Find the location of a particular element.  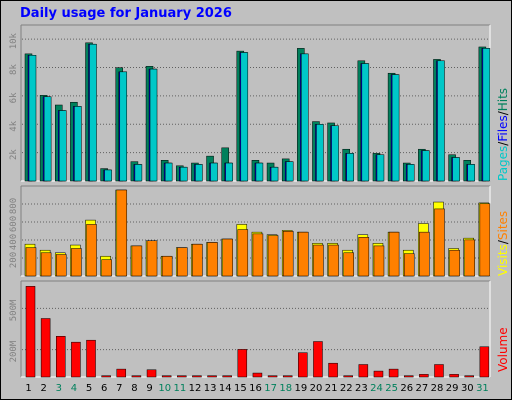

day-label: 18 is located at coordinates (285, 388).